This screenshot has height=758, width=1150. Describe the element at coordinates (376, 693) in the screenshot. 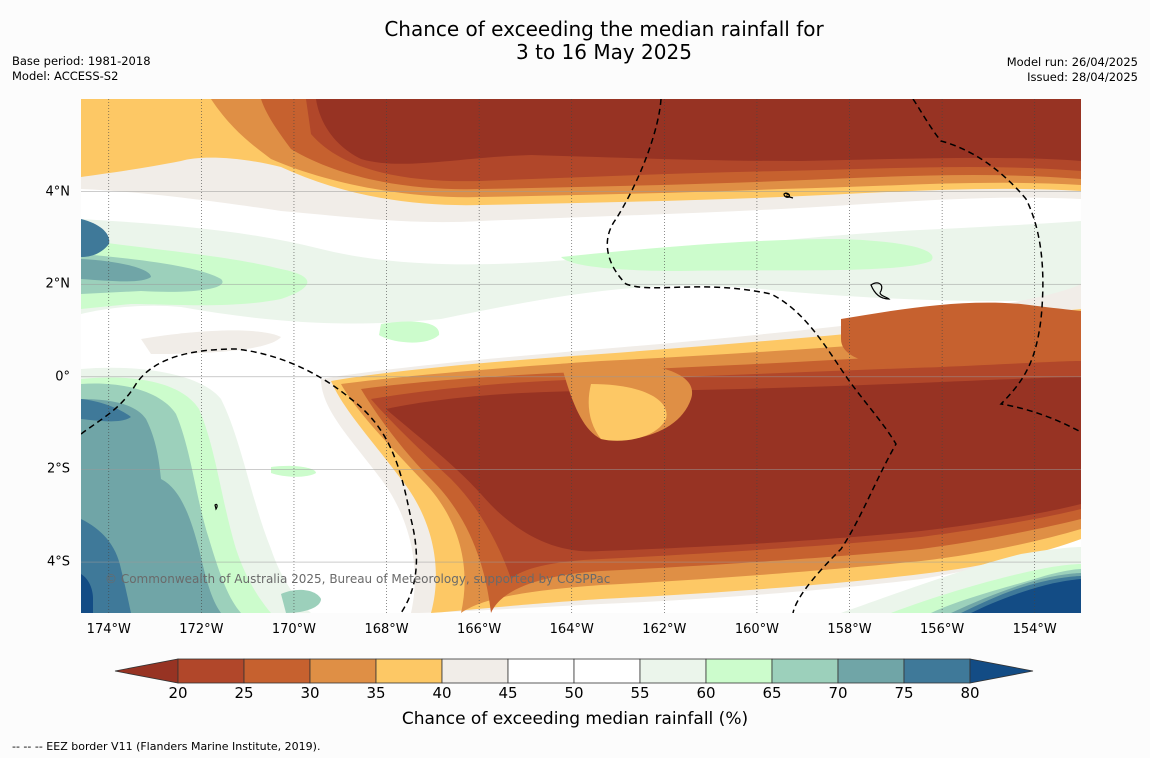

I see `colorbar-tick-label: 35` at that location.